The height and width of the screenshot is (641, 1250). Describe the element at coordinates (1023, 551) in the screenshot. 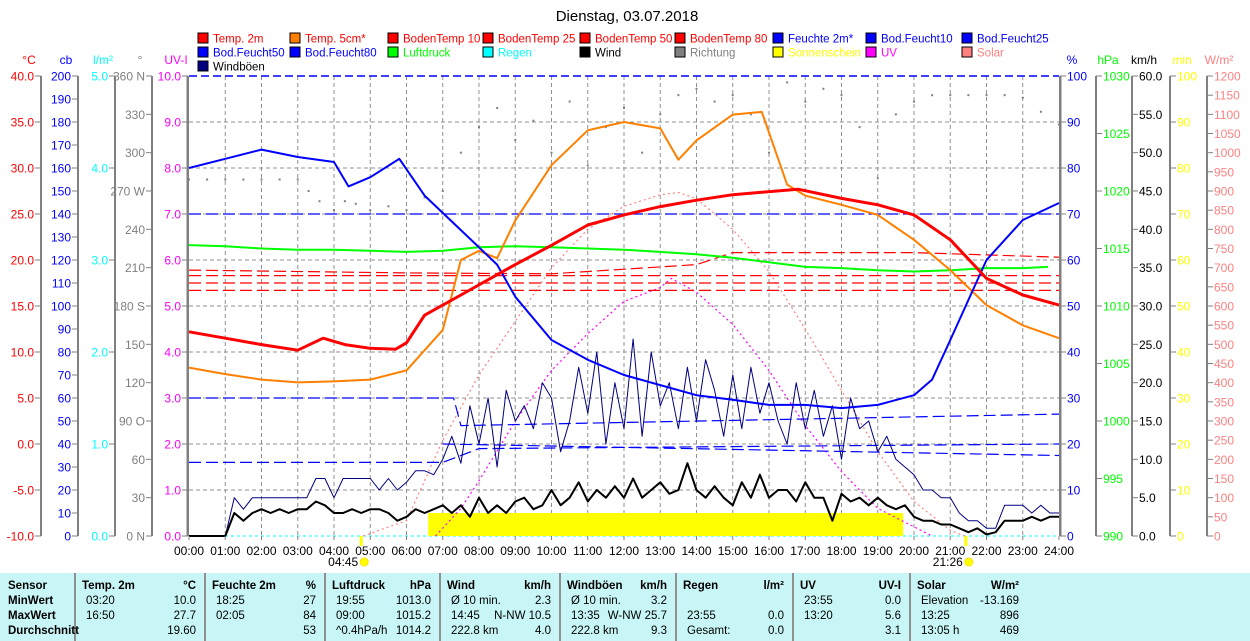

I see `x-tick-label: 23:00` at that location.